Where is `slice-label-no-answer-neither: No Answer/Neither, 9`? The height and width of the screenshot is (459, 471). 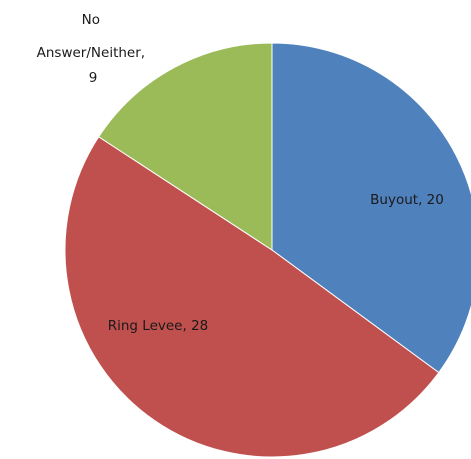 slice-label-no-answer-neither: No Answer/Neither, 9 is located at coordinates (93, 49).